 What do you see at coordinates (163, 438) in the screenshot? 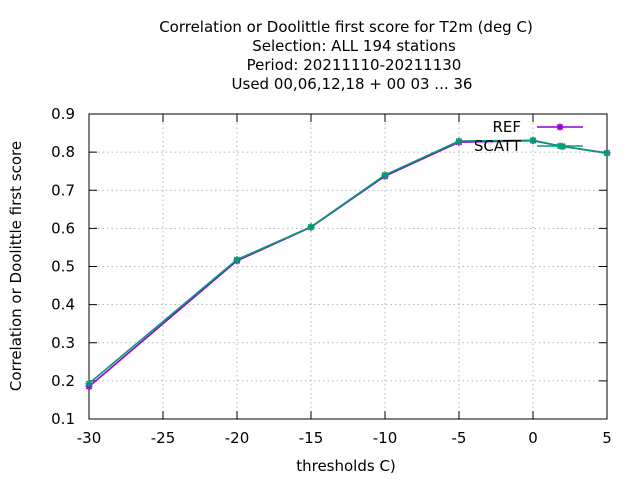
I see `x-tick-label: -25` at bounding box center [163, 438].